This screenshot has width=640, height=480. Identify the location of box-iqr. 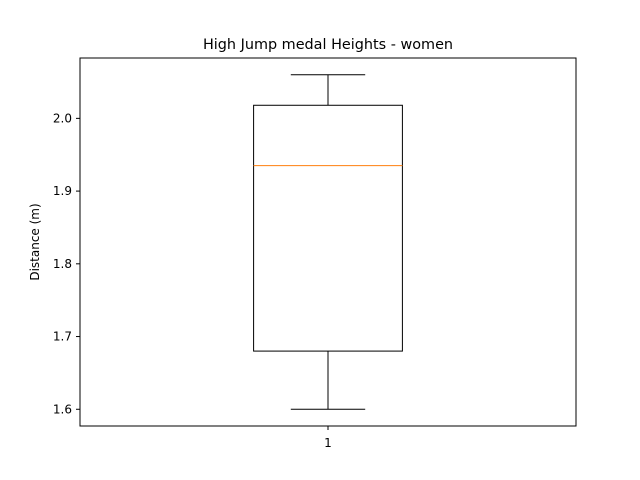
(328, 228).